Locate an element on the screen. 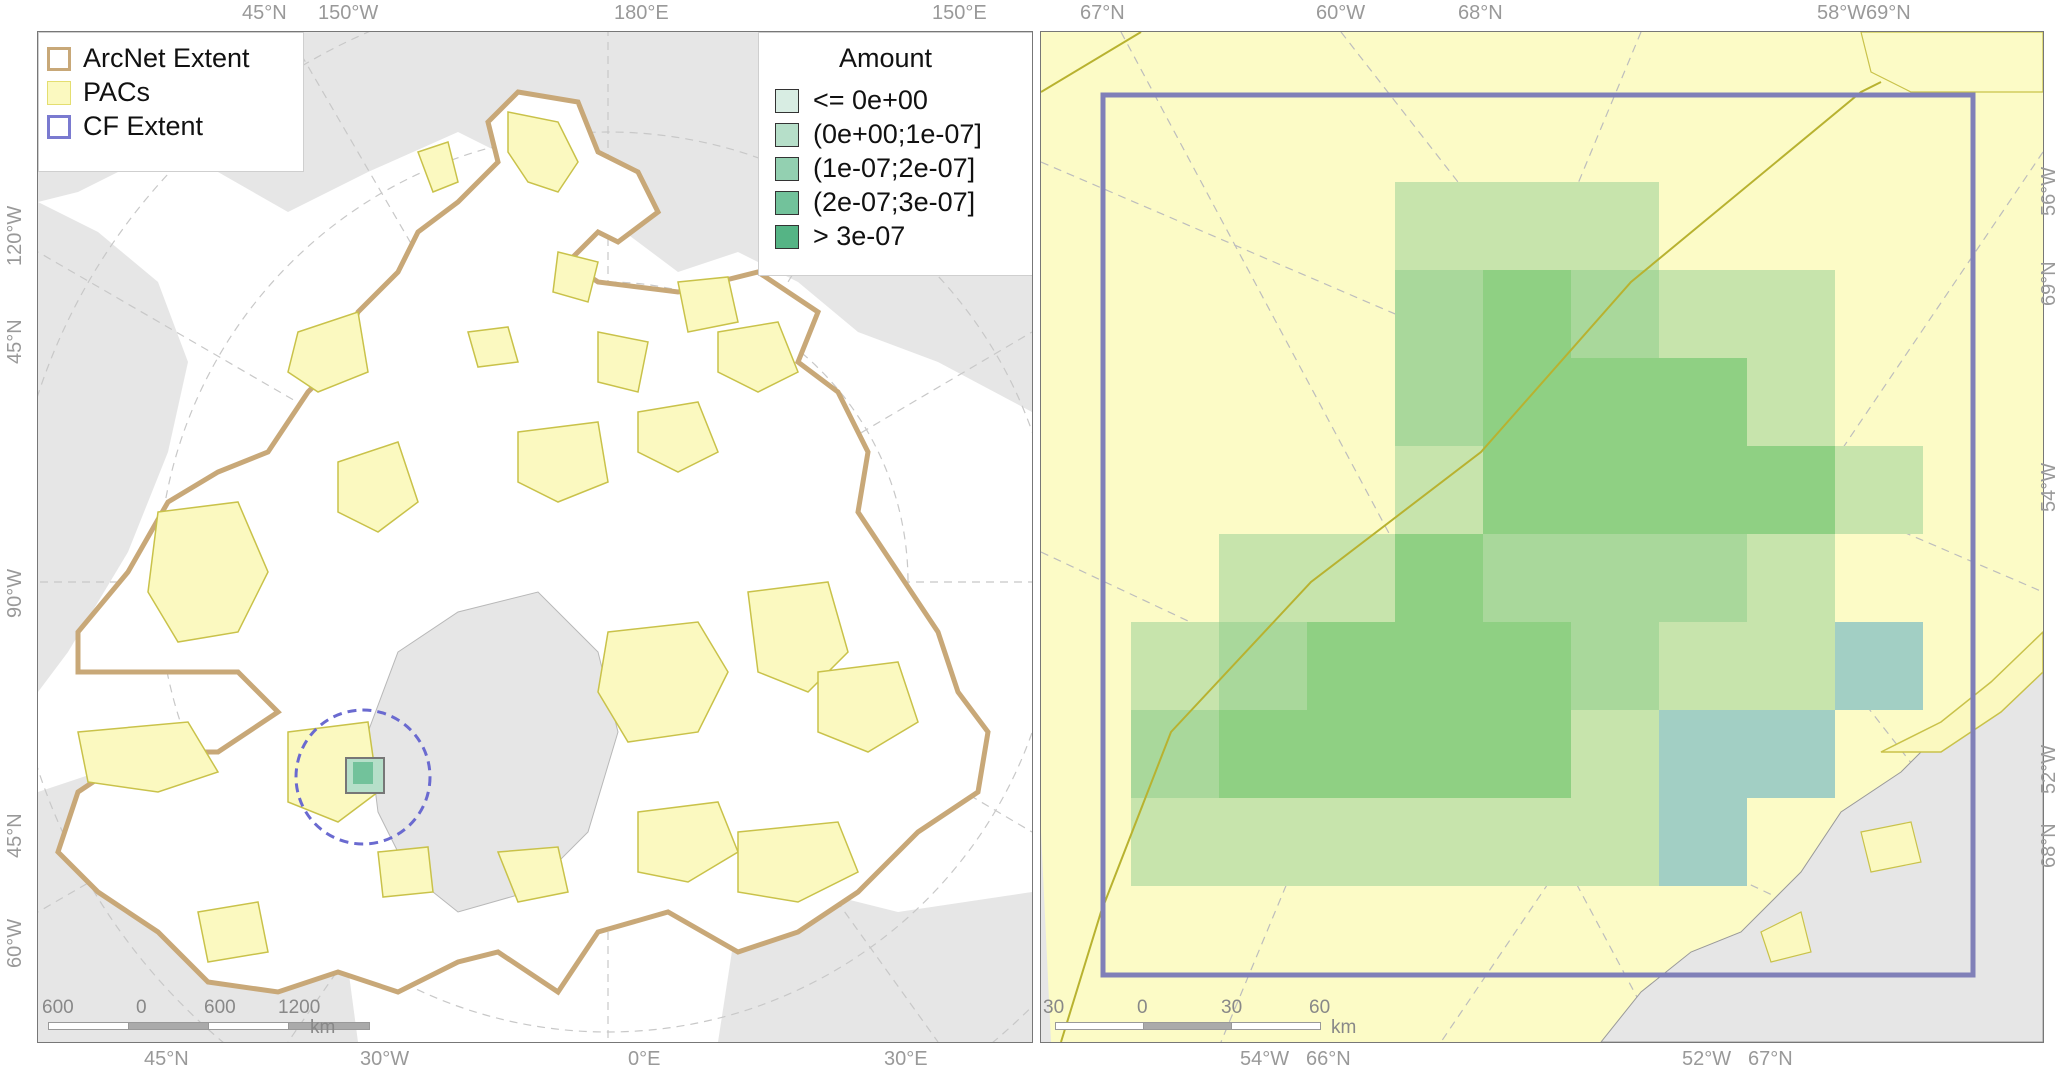  right-bottom-label-0: 54°W is located at coordinates (1265, 1059).